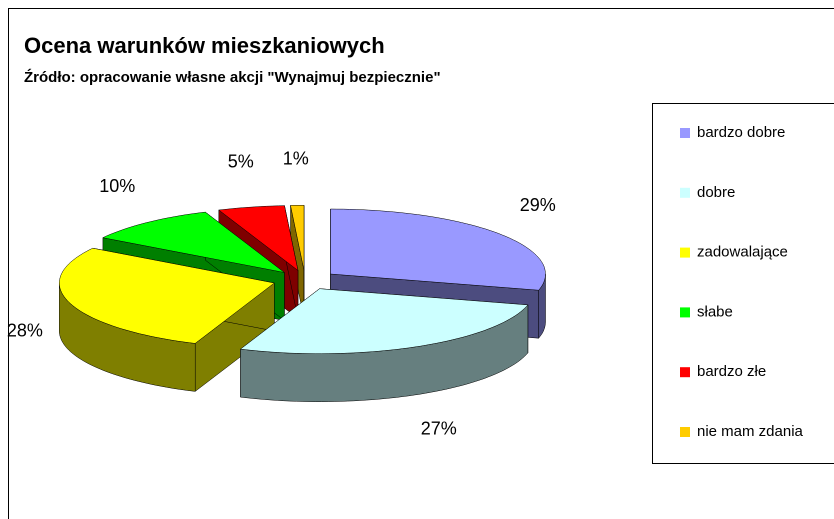 The width and height of the screenshot is (834, 519). Describe the element at coordinates (538, 205) in the screenshot. I see `value-label: 29%` at that location.